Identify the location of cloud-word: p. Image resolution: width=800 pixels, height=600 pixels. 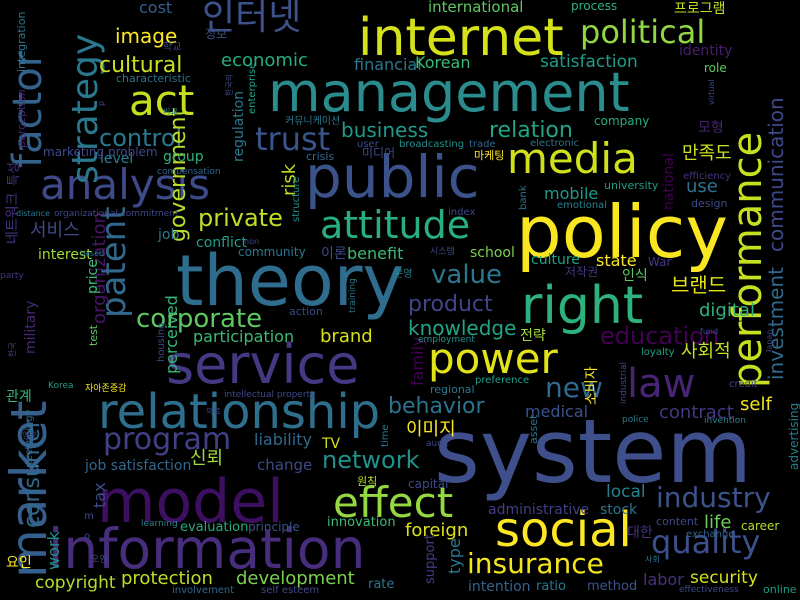
(102, 103).